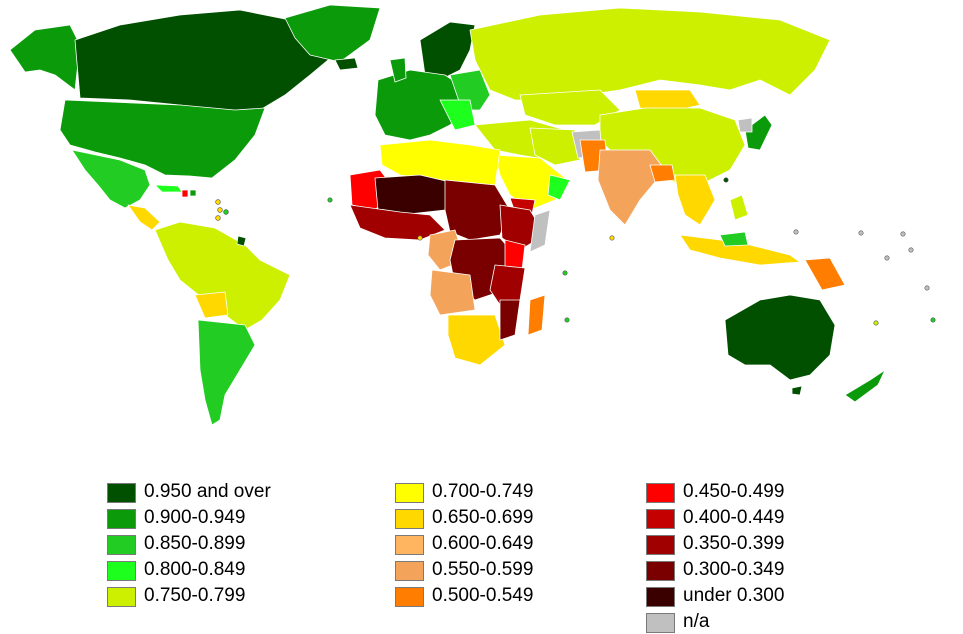  I want to click on legend-label: 0.600-0.649, so click(483, 543).